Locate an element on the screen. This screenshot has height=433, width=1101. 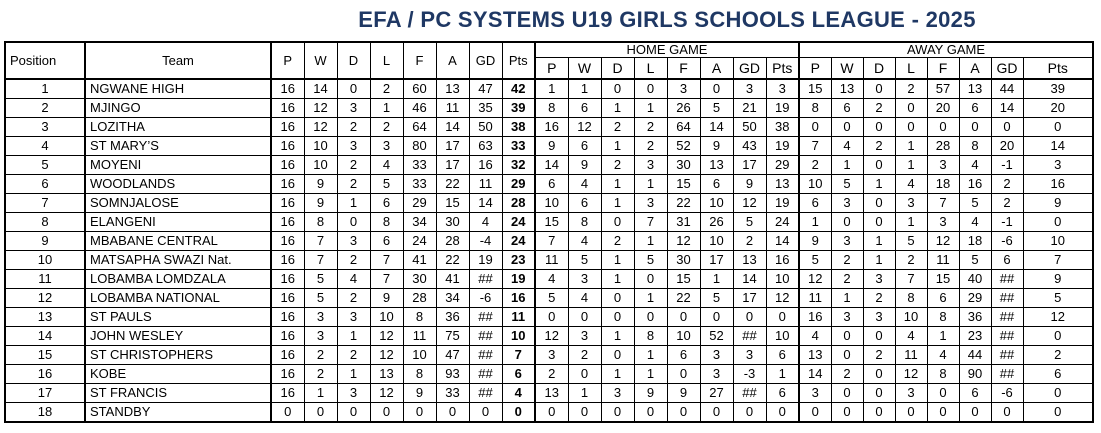
overall-stat-cell: 3 is located at coordinates (320, 336).